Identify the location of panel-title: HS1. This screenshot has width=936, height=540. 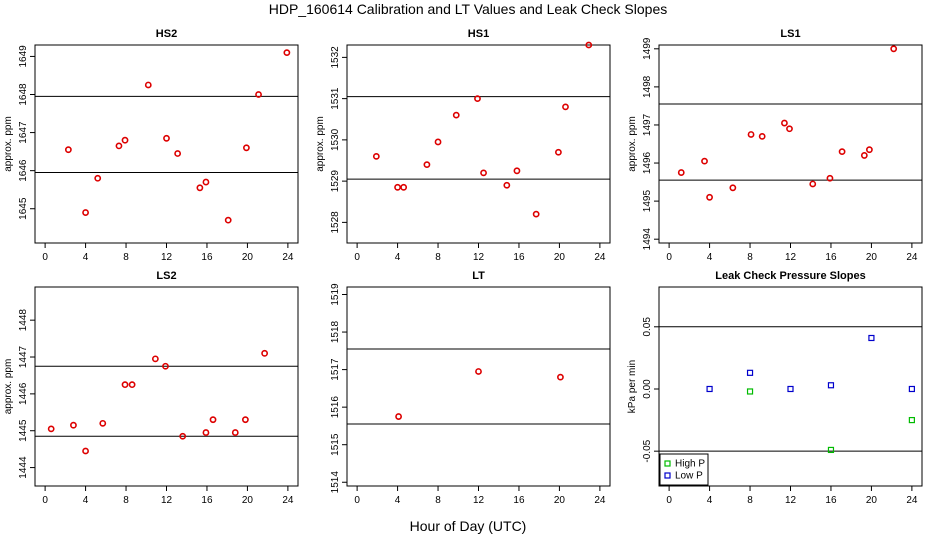
(478, 34).